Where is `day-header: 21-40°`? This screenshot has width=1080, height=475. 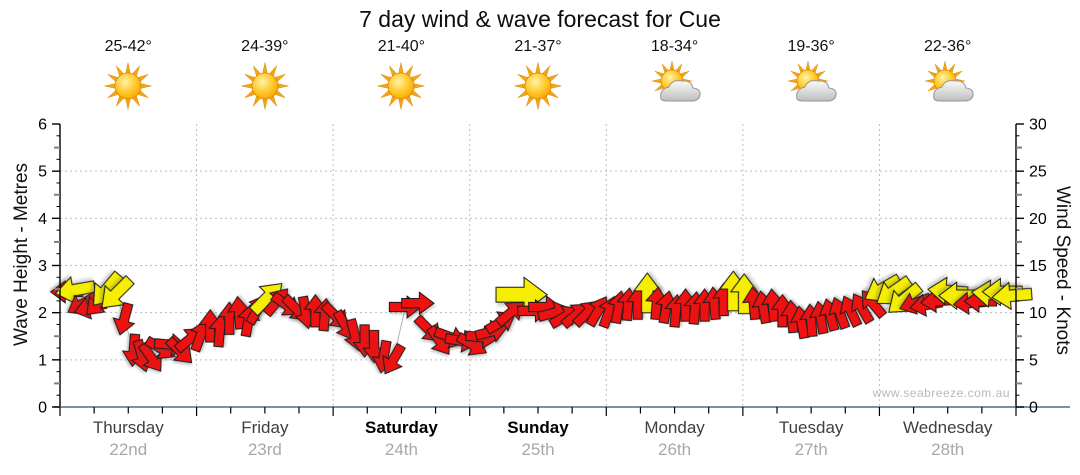 day-header: 21-40° is located at coordinates (401, 78).